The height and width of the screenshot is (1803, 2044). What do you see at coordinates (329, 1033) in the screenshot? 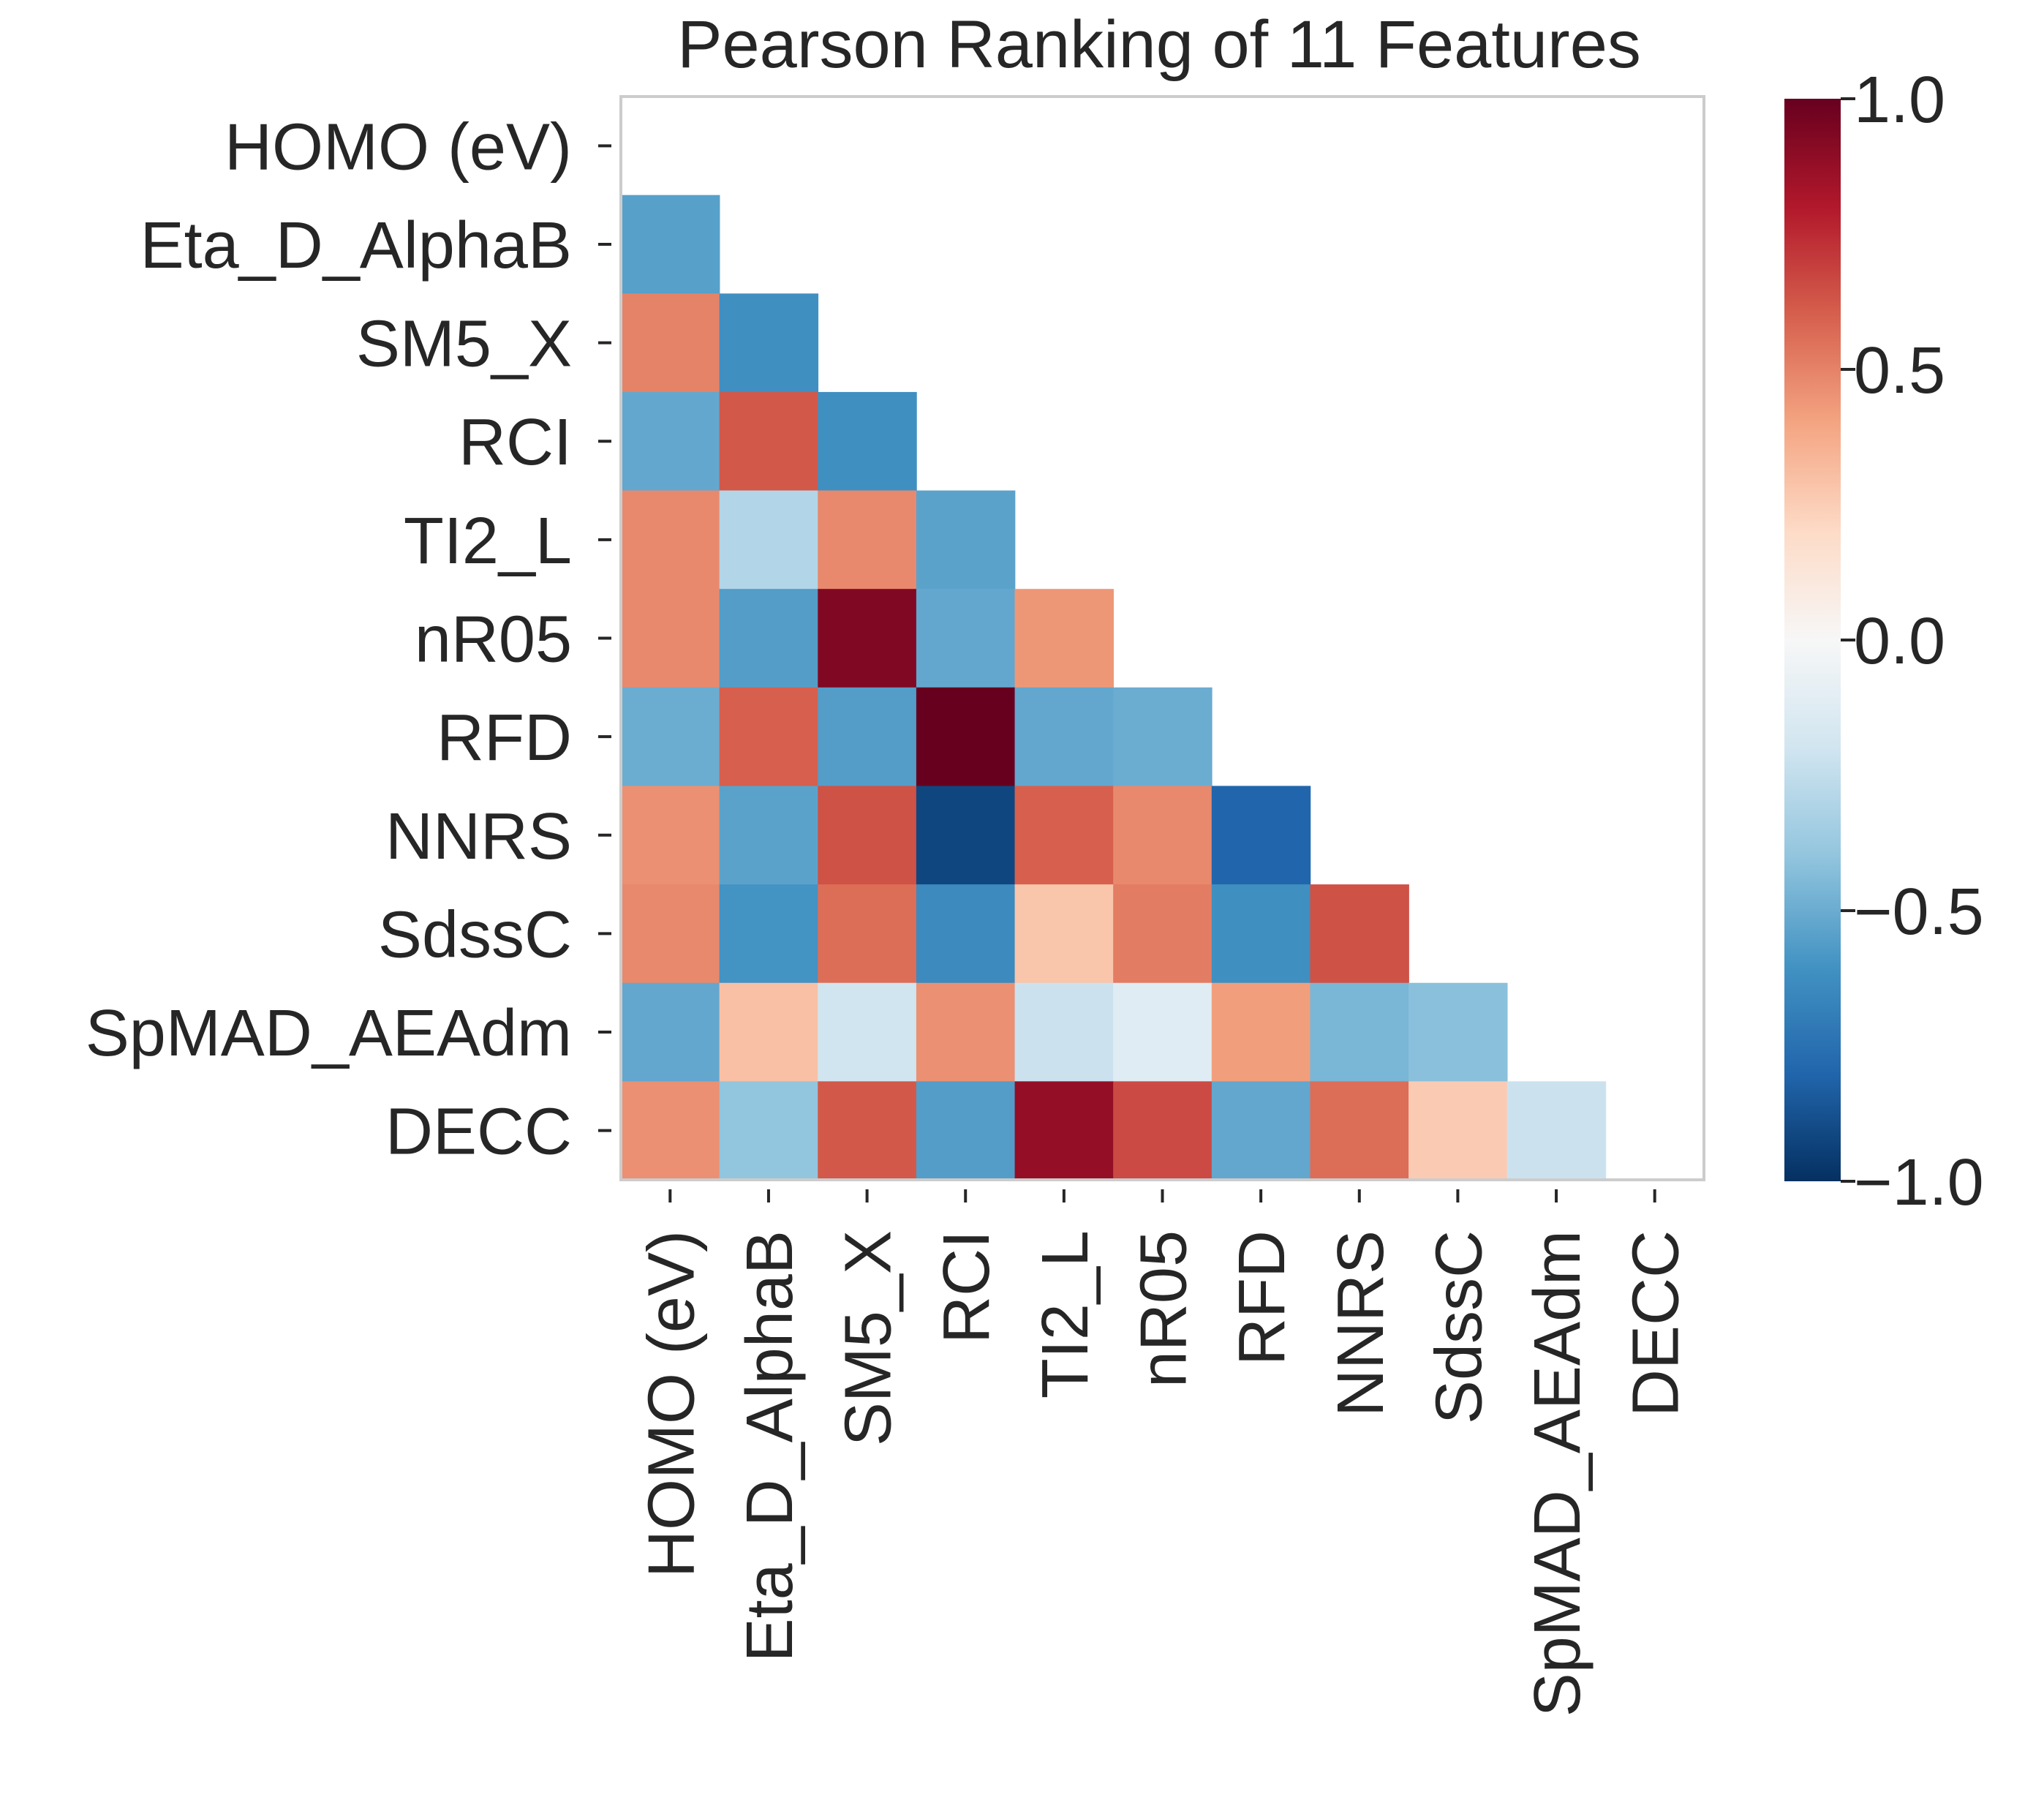
I see `y-tick-label: SpMAD_AEAdm` at bounding box center [329, 1033].